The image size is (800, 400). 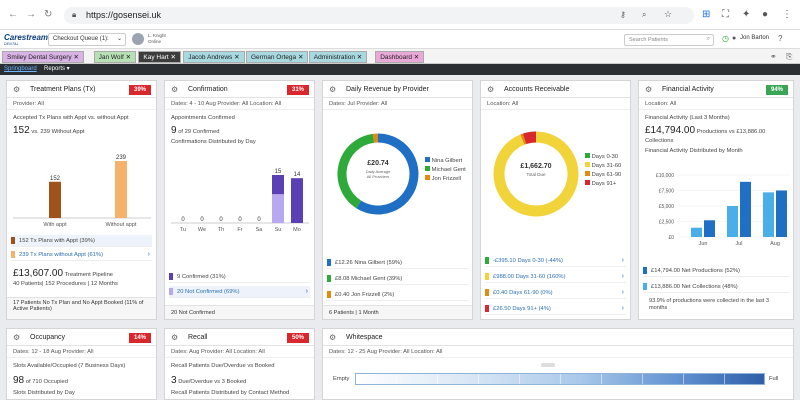 What do you see at coordinates (669, 40) in the screenshot?
I see `search-patients-input: Search Patients ⌕` at bounding box center [669, 40].